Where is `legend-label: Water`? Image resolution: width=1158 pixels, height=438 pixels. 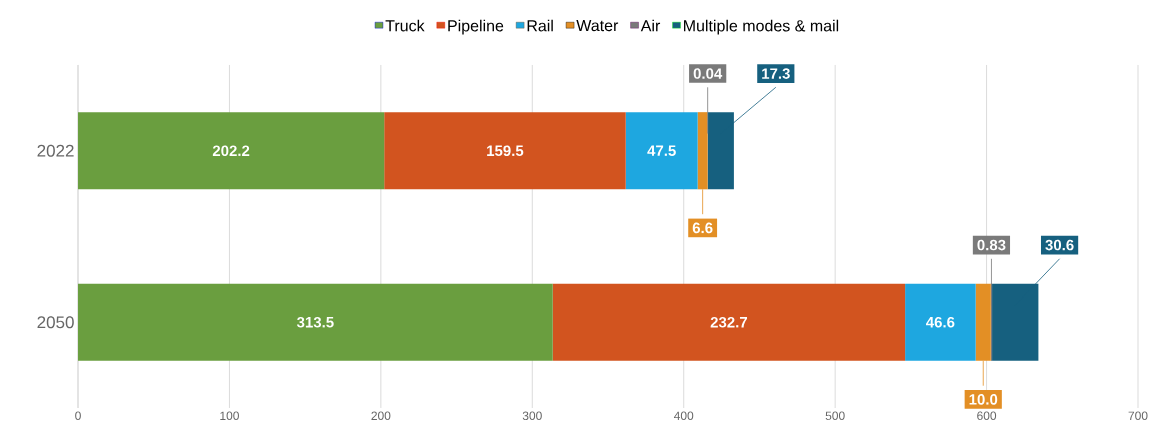
legend-label: Water is located at coordinates (597, 25).